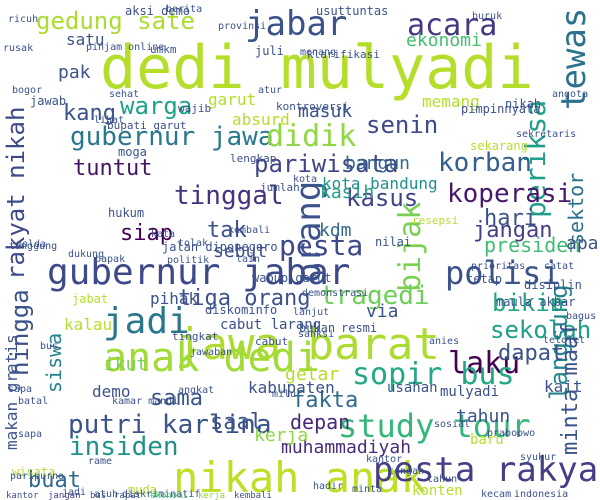 The height and width of the screenshot is (500, 600). What do you see at coordinates (89, 113) in the screenshot?
I see `word: kang` at bounding box center [89, 113].